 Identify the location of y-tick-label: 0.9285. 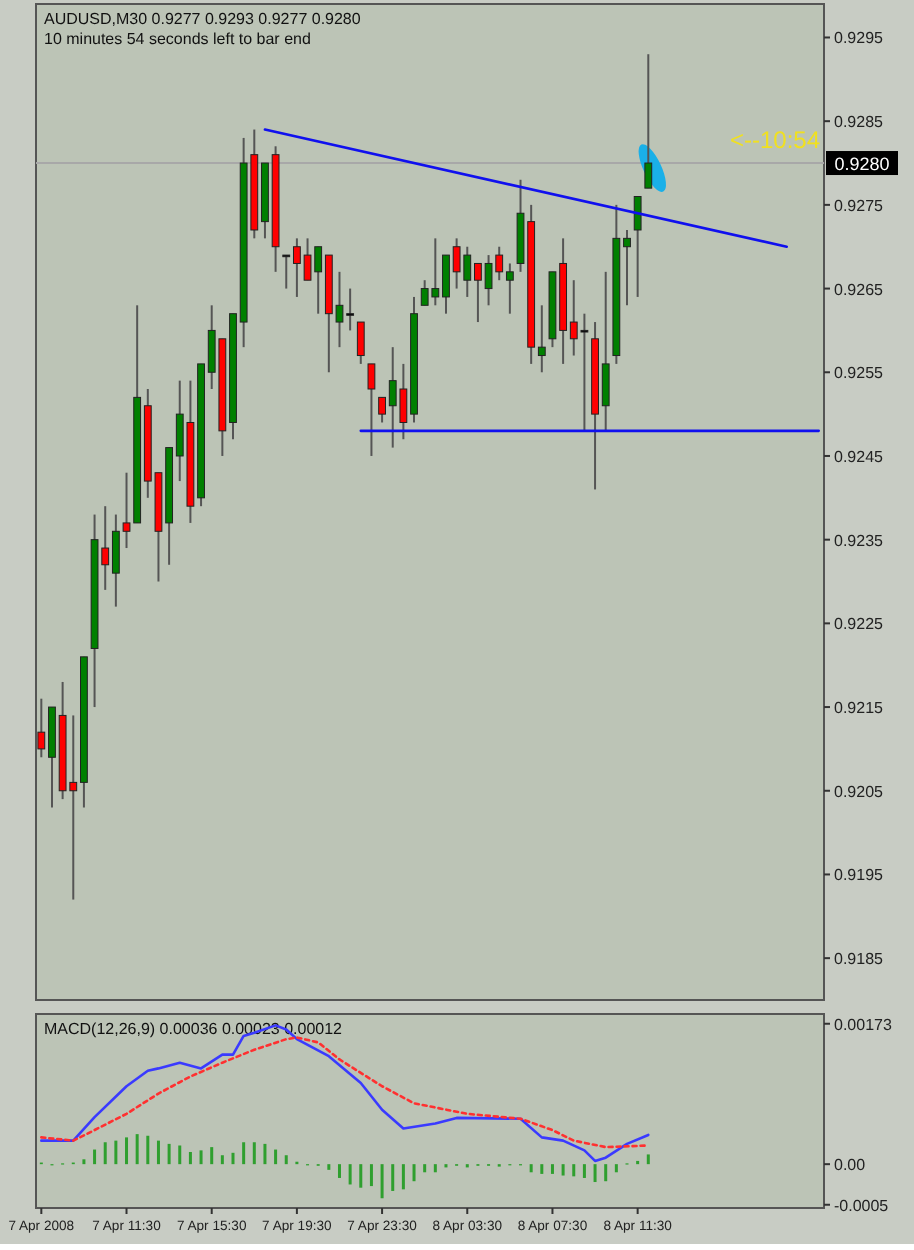
(859, 122).